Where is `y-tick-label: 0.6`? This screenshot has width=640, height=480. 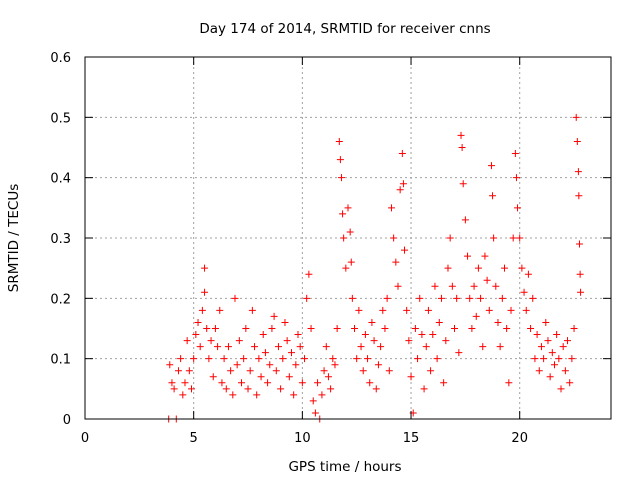 y-tick-label: 0.6 is located at coordinates (60, 58).